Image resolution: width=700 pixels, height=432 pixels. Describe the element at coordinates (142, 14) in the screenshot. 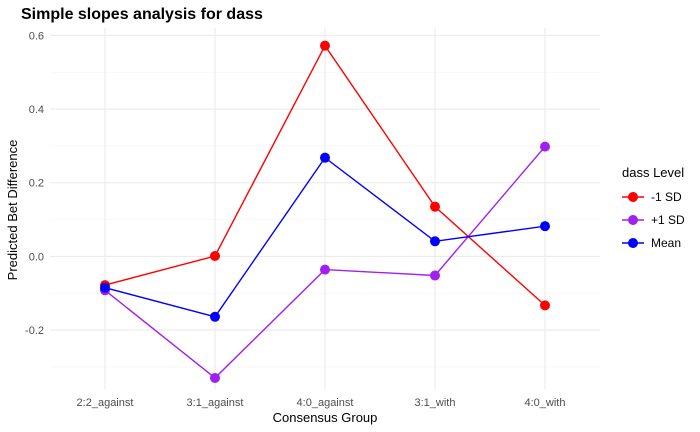

I see `chart-title: Simple slopes analysis for dass` at that location.